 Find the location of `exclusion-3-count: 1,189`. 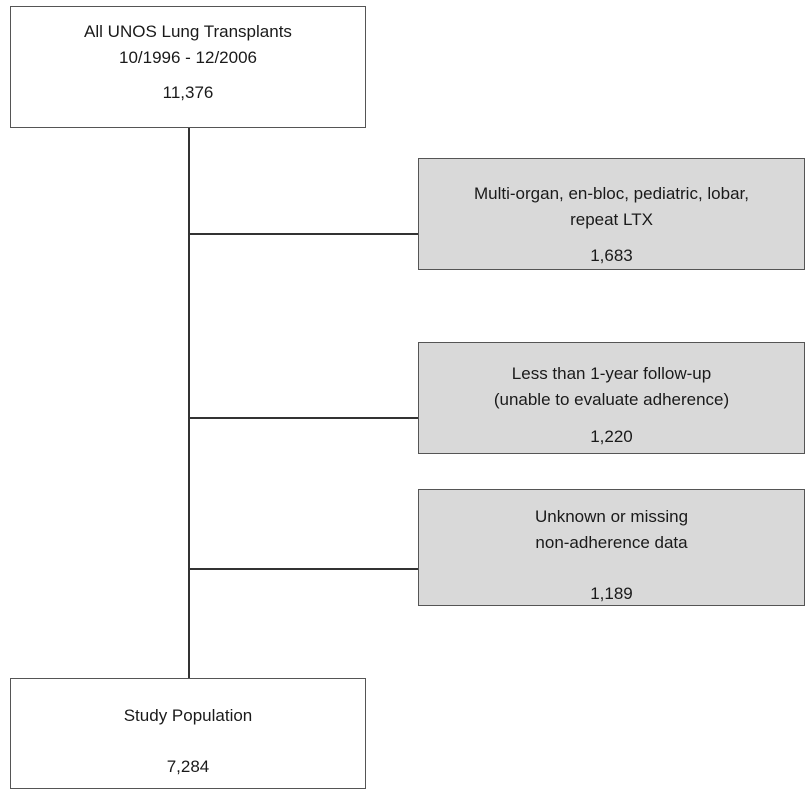

exclusion-3-count: 1,189 is located at coordinates (611, 593).